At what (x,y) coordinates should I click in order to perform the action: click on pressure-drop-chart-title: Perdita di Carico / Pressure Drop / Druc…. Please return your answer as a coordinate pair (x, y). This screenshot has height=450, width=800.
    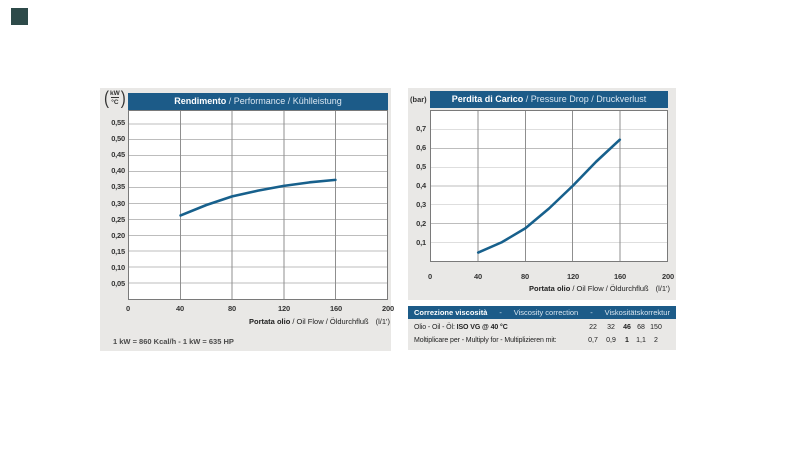
    Looking at the image, I should click on (549, 99).